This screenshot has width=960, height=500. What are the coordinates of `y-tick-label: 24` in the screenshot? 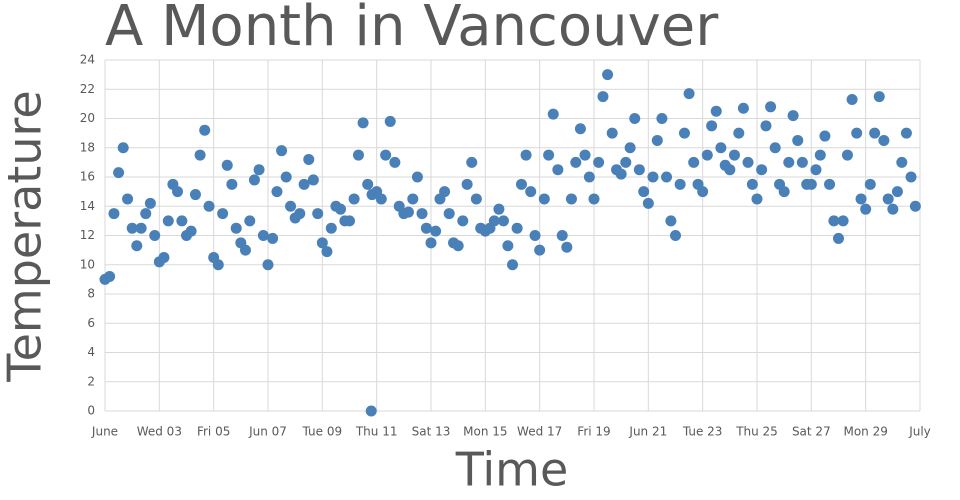 It's located at (87, 60).